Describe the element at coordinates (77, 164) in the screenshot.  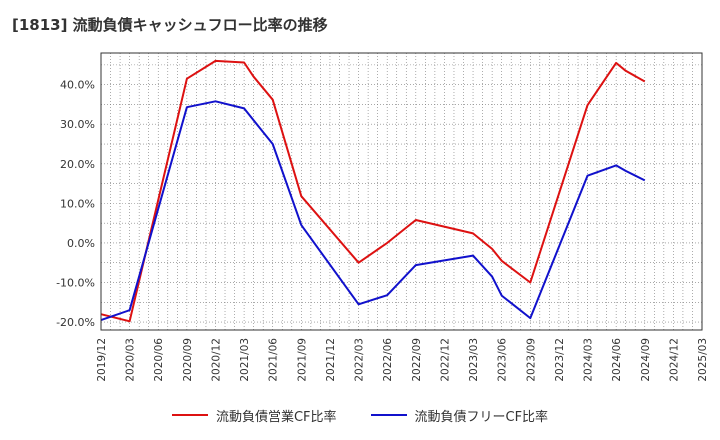
I see `y-tick-label: 20.0%` at that location.